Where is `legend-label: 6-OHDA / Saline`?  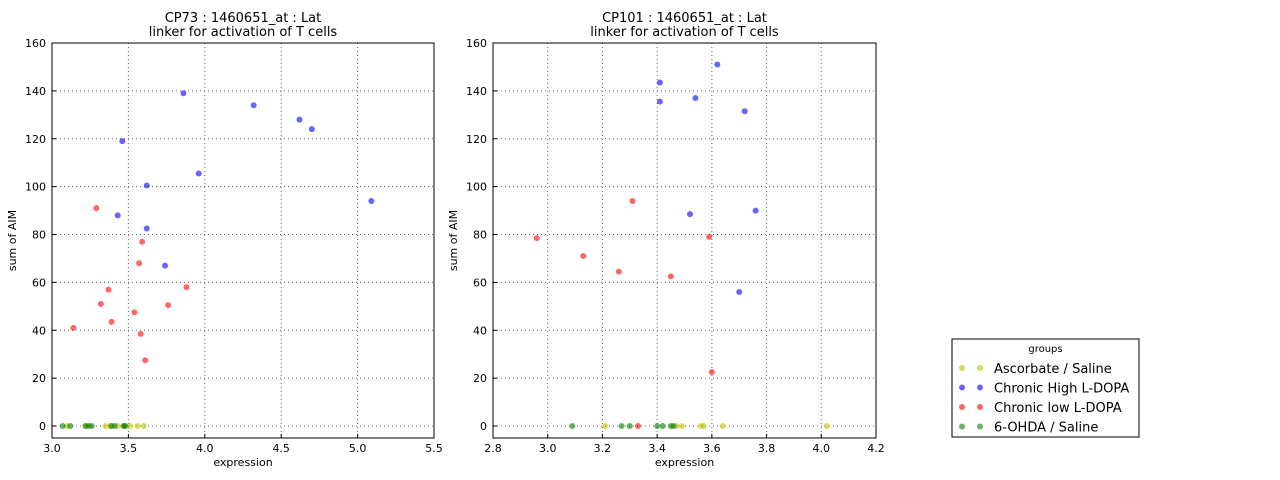
legend-label: 6-OHDA / Saline is located at coordinates (1046, 428).